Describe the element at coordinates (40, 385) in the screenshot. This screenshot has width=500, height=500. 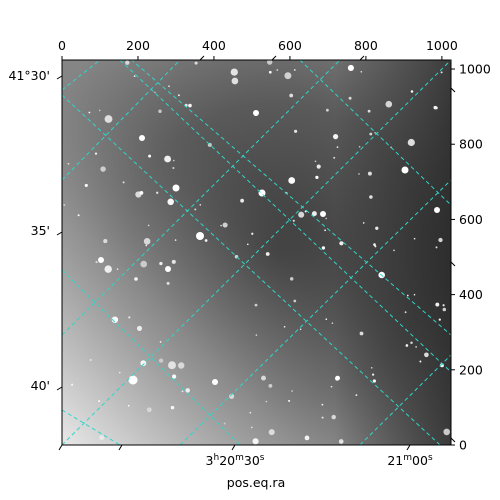
I see `dec-tick-label: 40'` at that location.